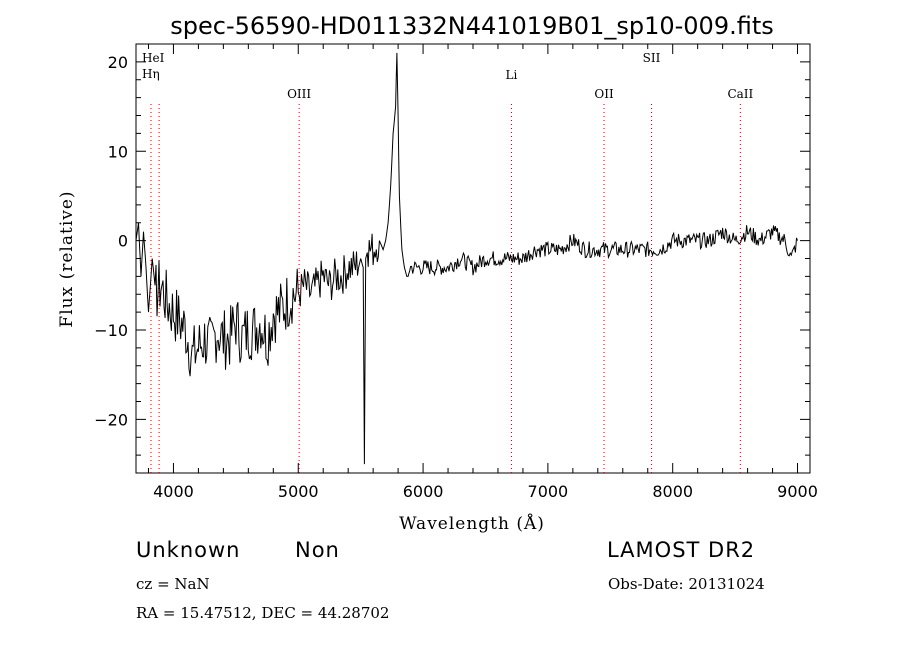 The width and height of the screenshot is (900, 650). Describe the element at coordinates (317, 550) in the screenshot. I see `object-subclass: Non` at that location.